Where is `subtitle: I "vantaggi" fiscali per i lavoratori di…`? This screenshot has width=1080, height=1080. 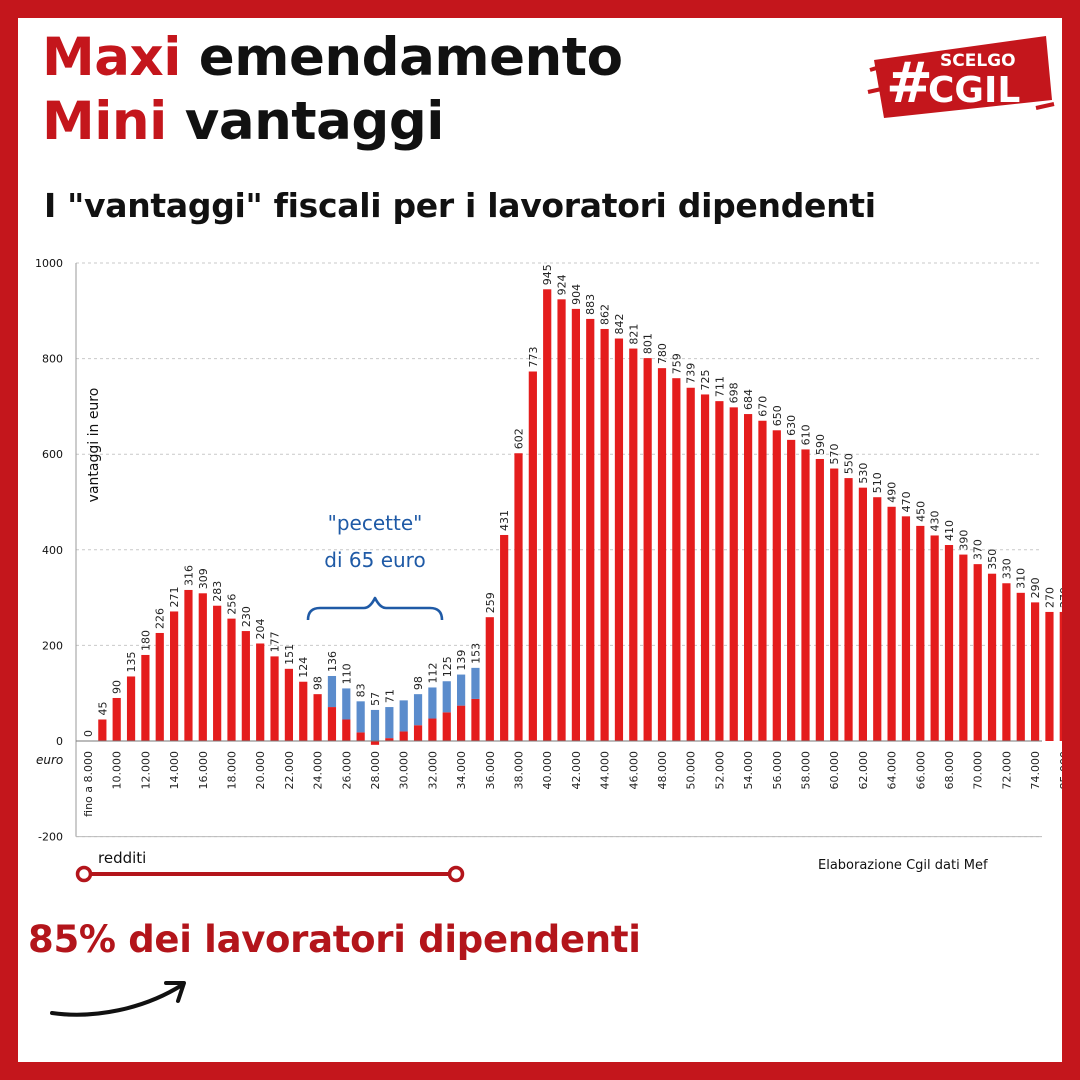 subtitle: I "vantaggi" fiscali per i lavoratori di… is located at coordinates (460, 205).